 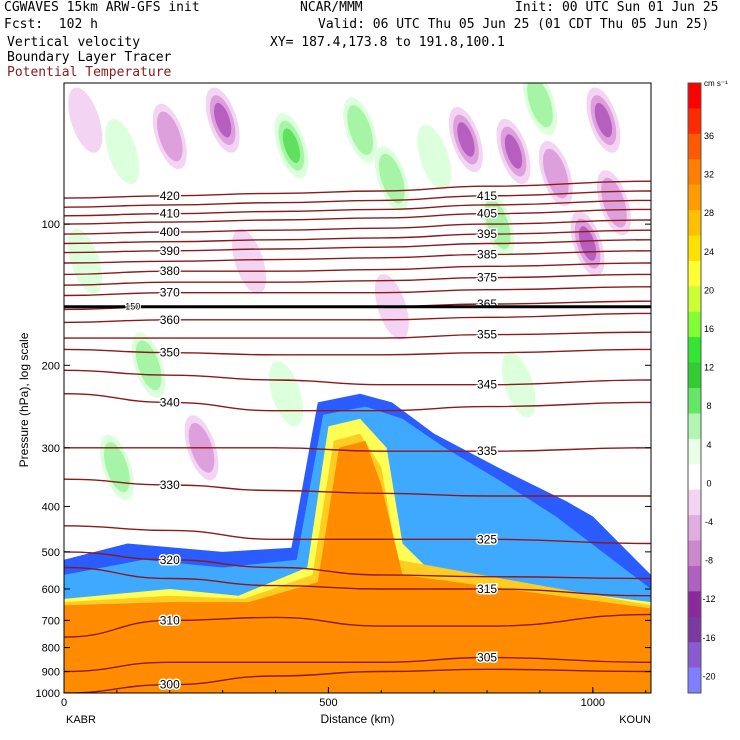 What do you see at coordinates (64, 703) in the screenshot?
I see `x-tick-label-0: 0` at bounding box center [64, 703].